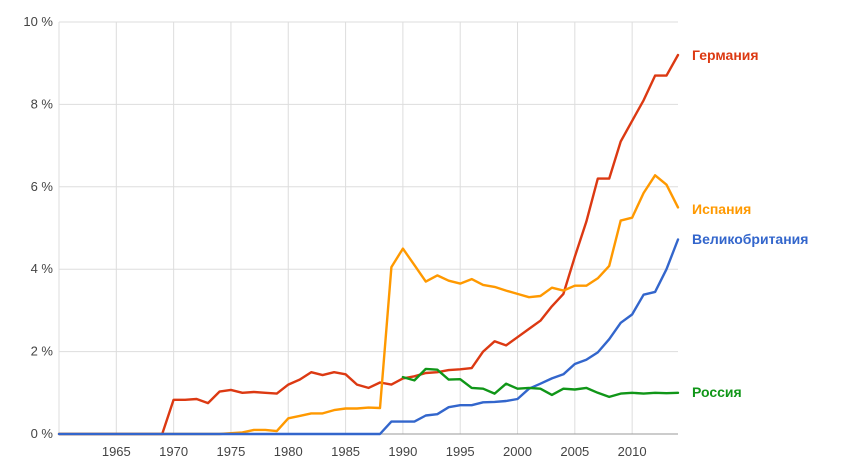 The image size is (843, 473). I want to click on x-tick-label: 2000, so click(517, 451).